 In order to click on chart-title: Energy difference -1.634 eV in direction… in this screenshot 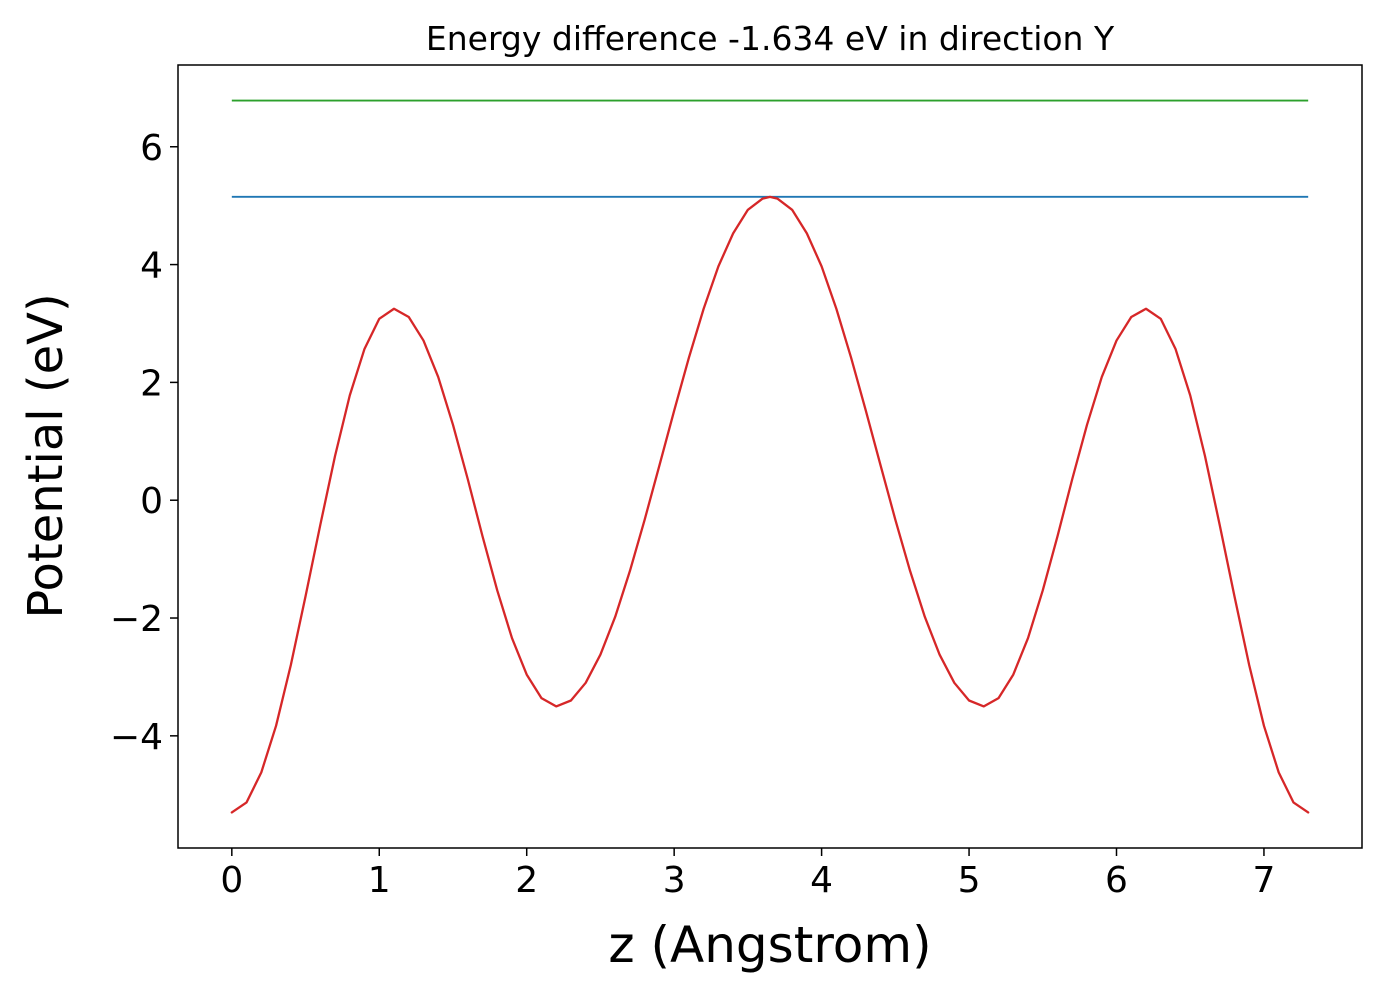, I will do `click(770, 38)`.